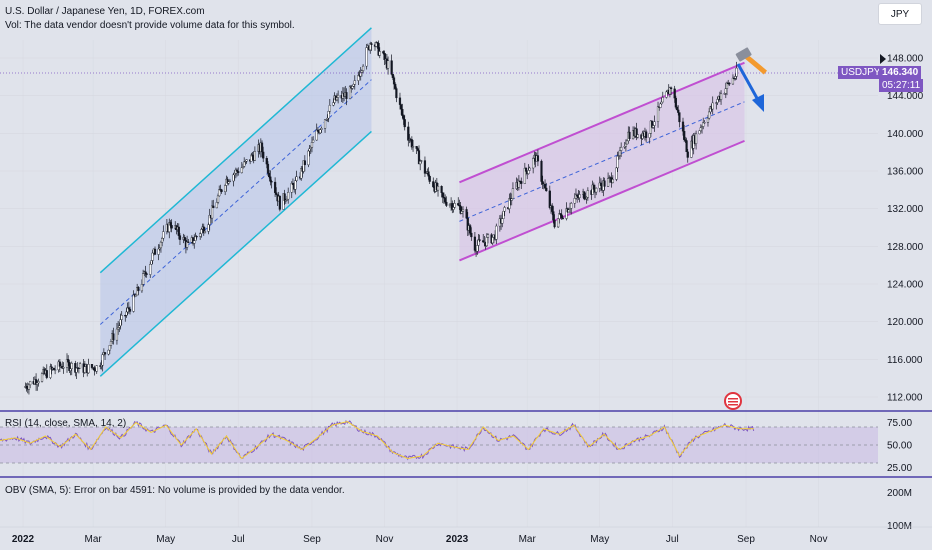  Describe the element at coordinates (457, 539) in the screenshot. I see `time-tick-label: 2023` at that location.